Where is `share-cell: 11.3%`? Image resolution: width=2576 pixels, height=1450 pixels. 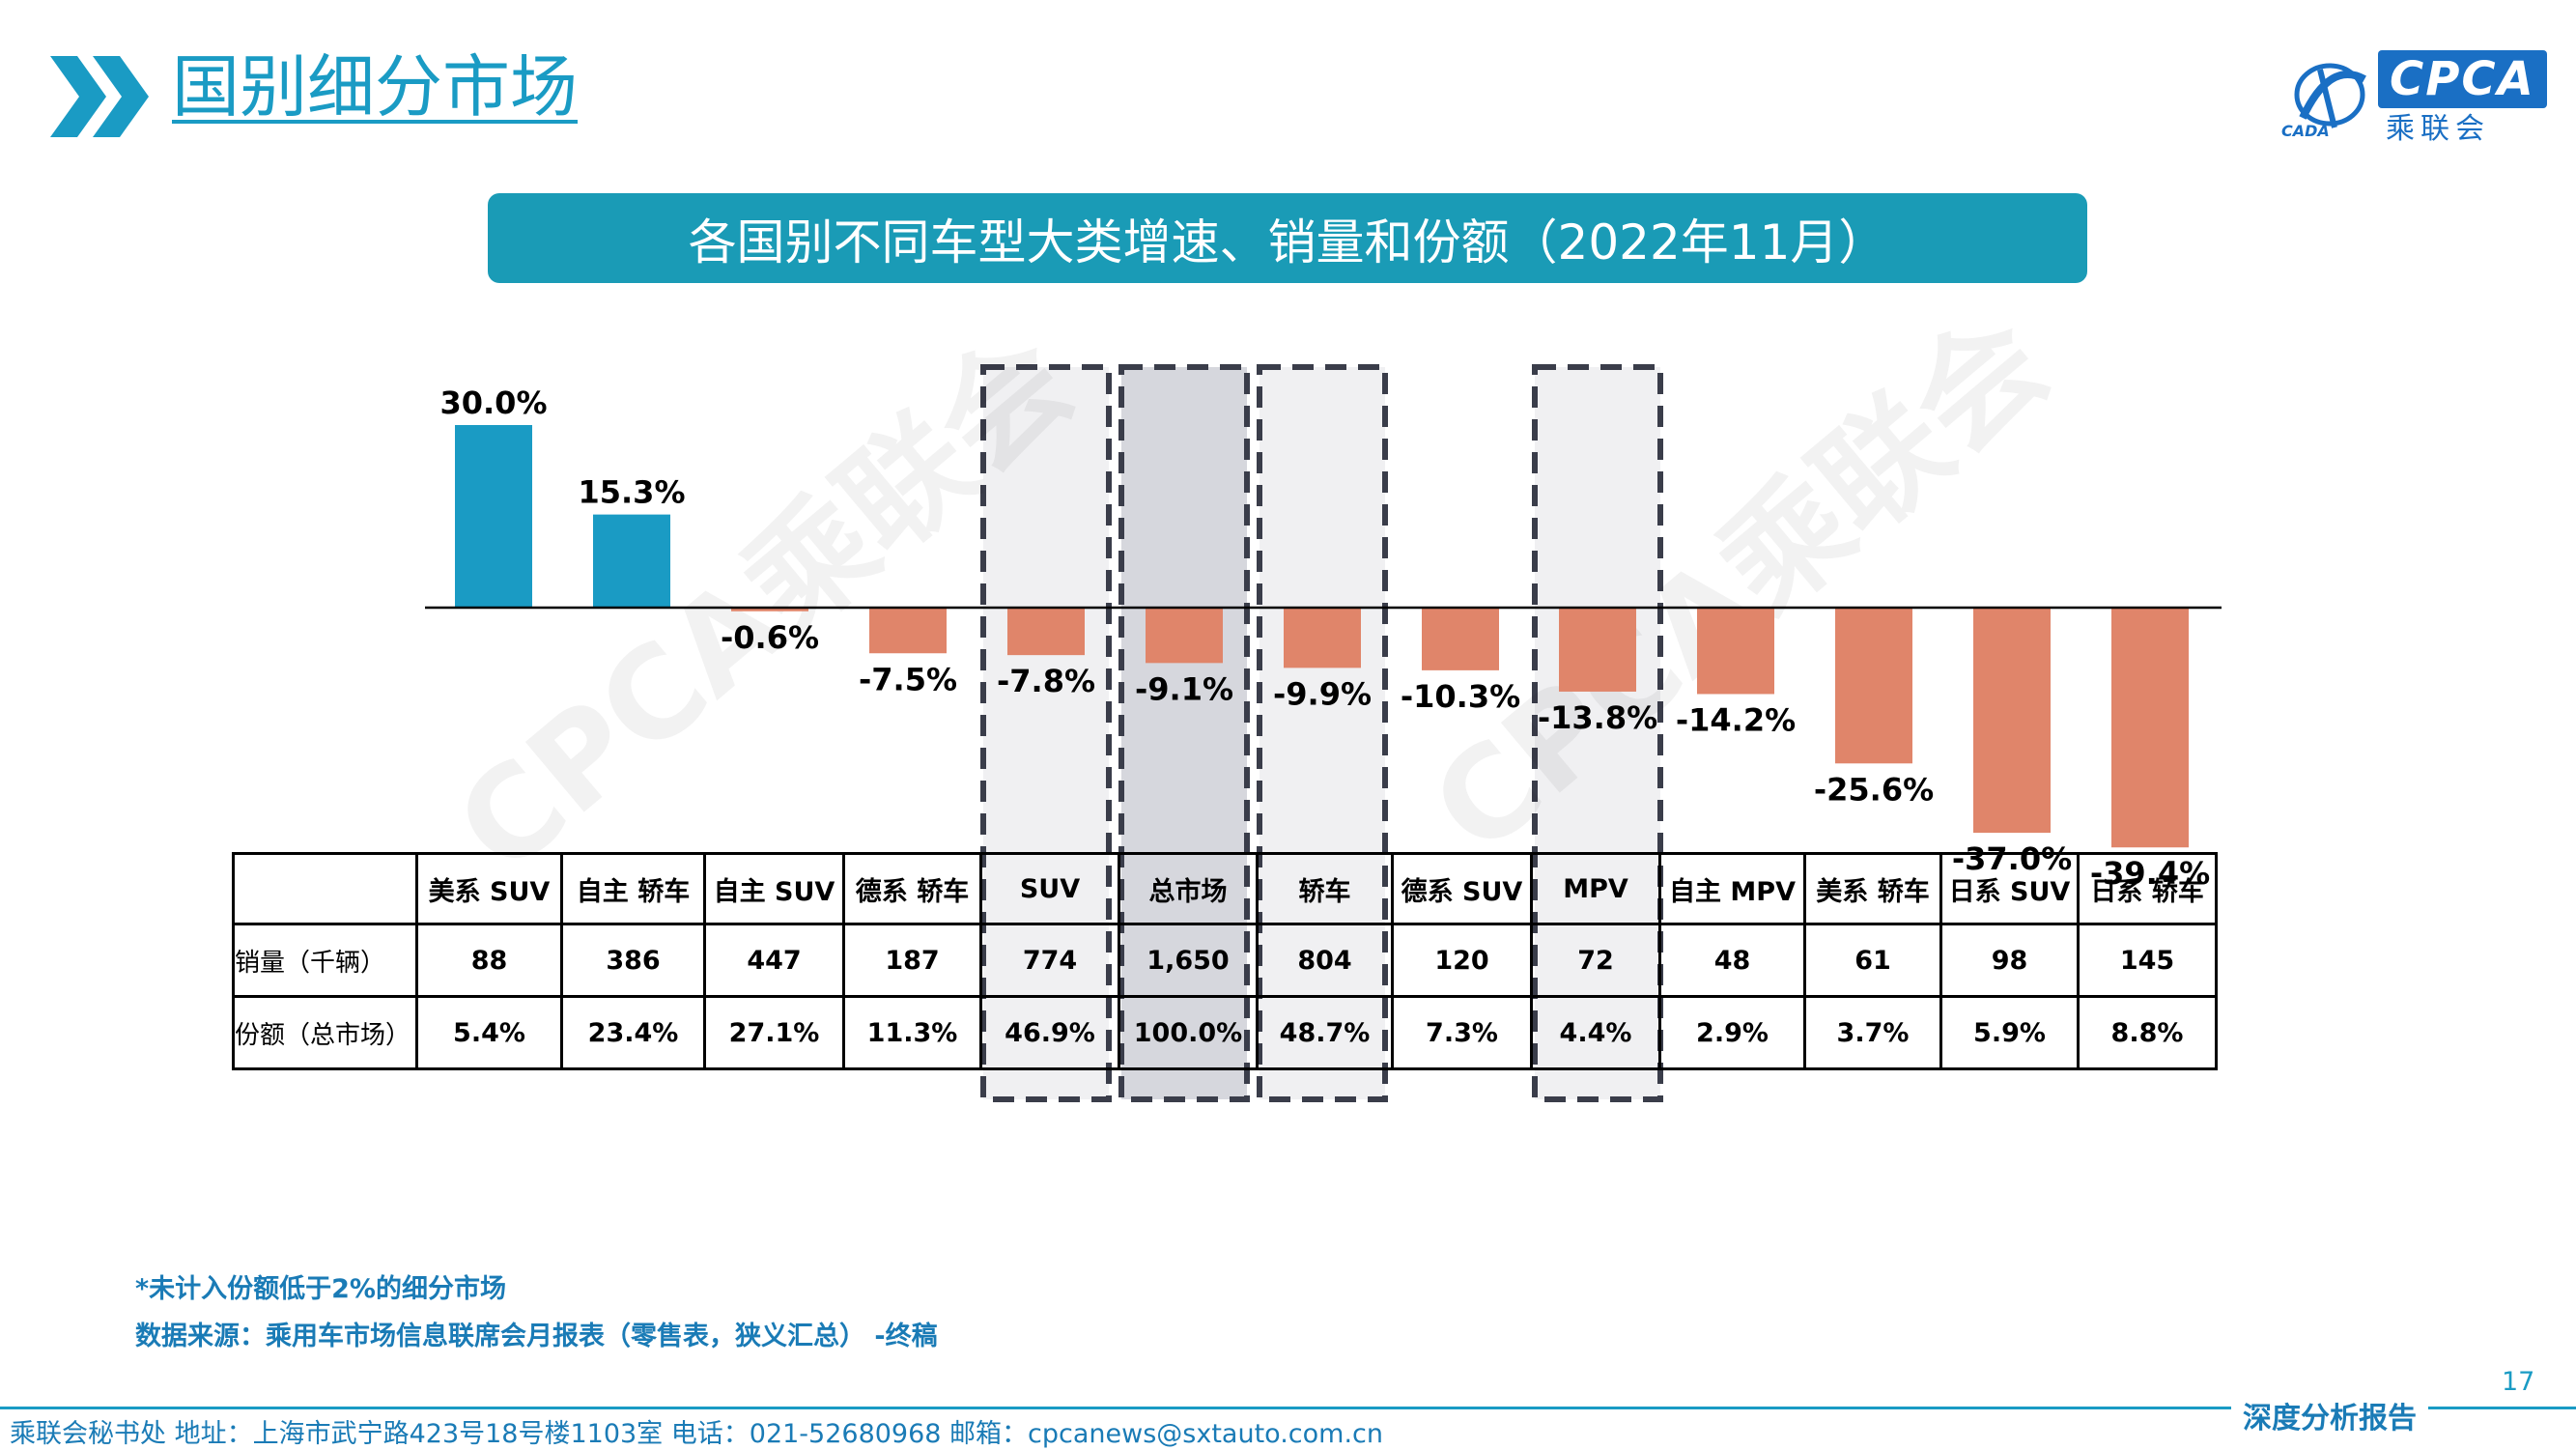 share-cell: 11.3% is located at coordinates (912, 1033).